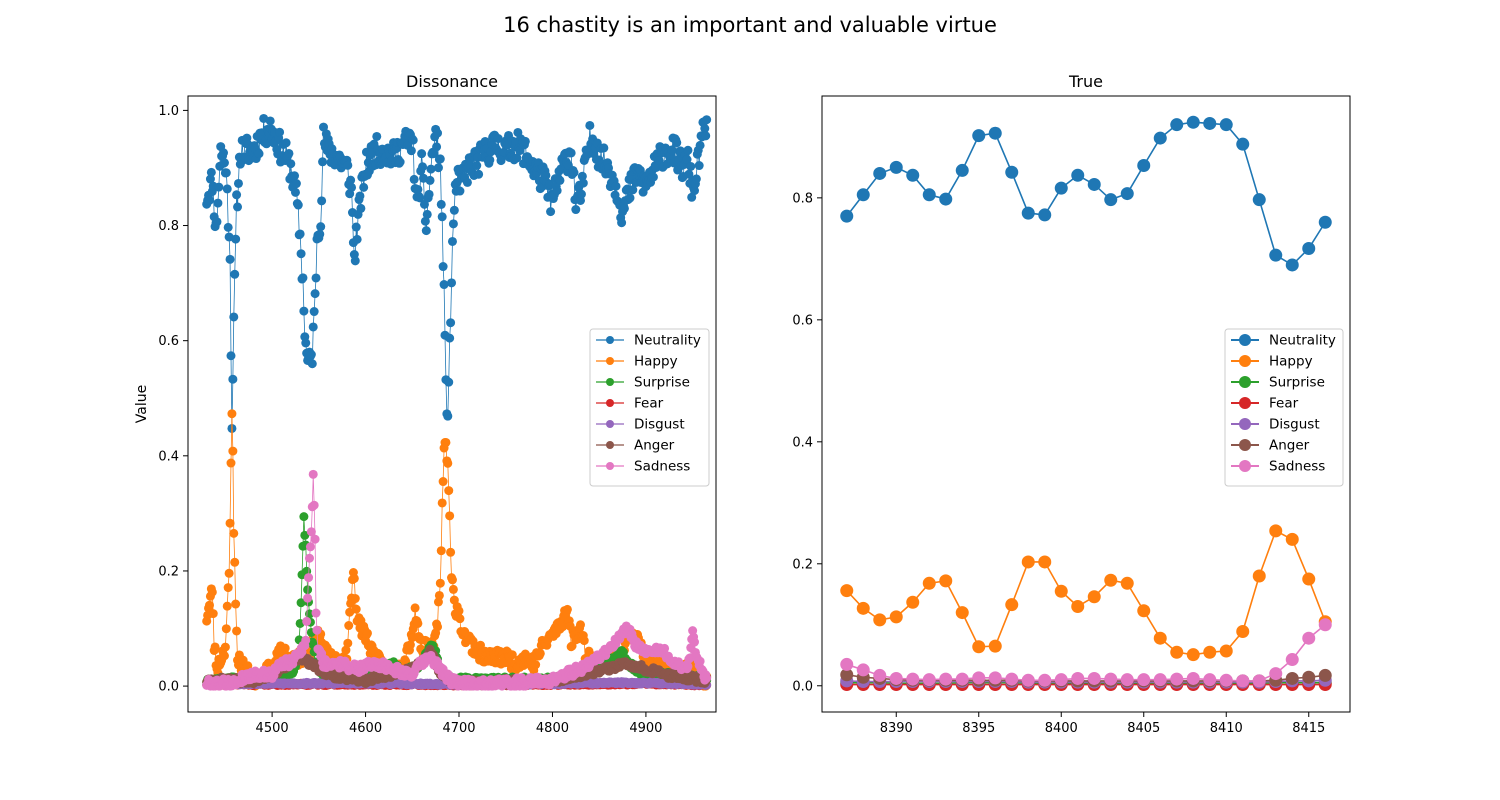 The image size is (1500, 800). I want to click on x-tick-label: 4500, so click(272, 728).